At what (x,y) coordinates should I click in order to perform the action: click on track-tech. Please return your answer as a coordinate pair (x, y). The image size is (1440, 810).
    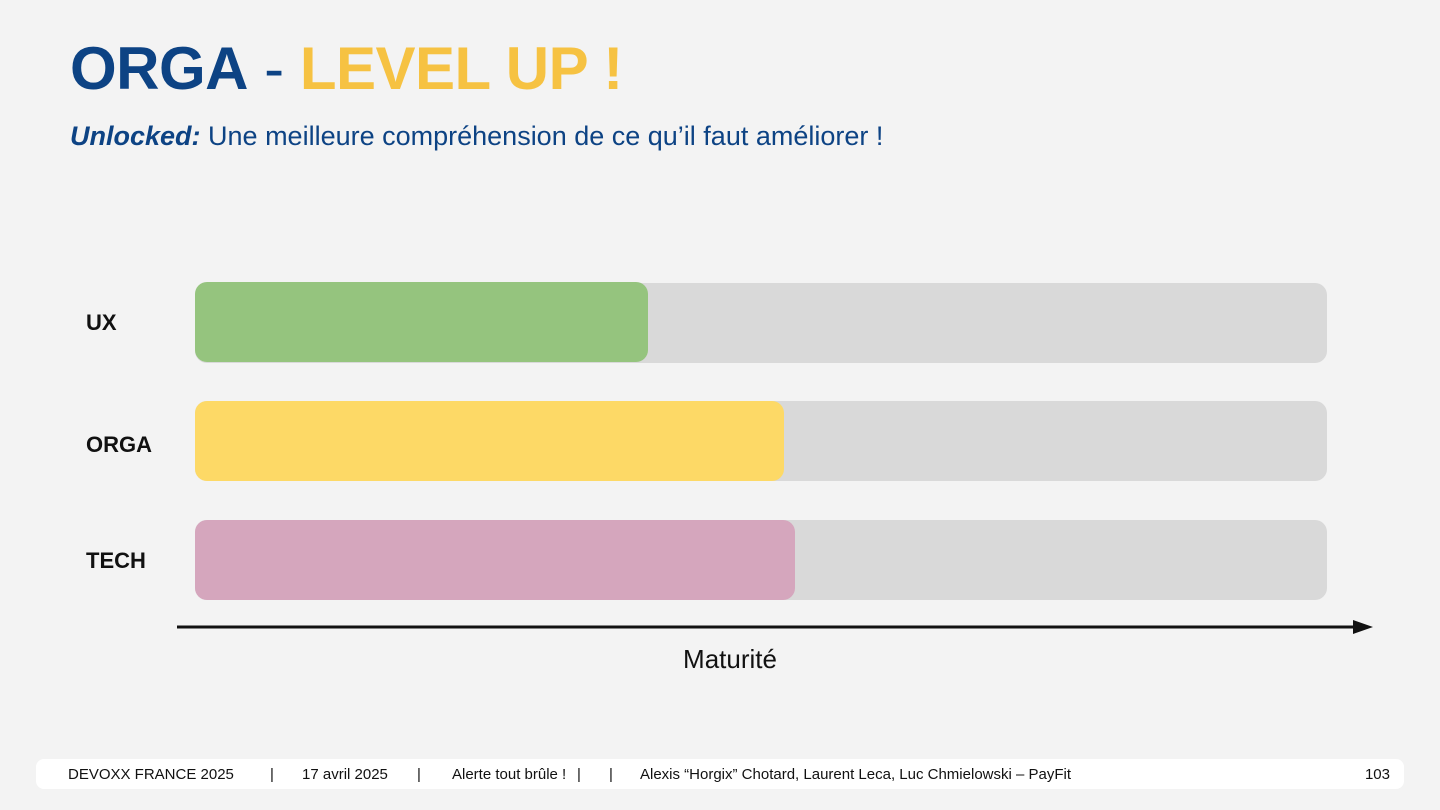
    Looking at the image, I should click on (761, 560).